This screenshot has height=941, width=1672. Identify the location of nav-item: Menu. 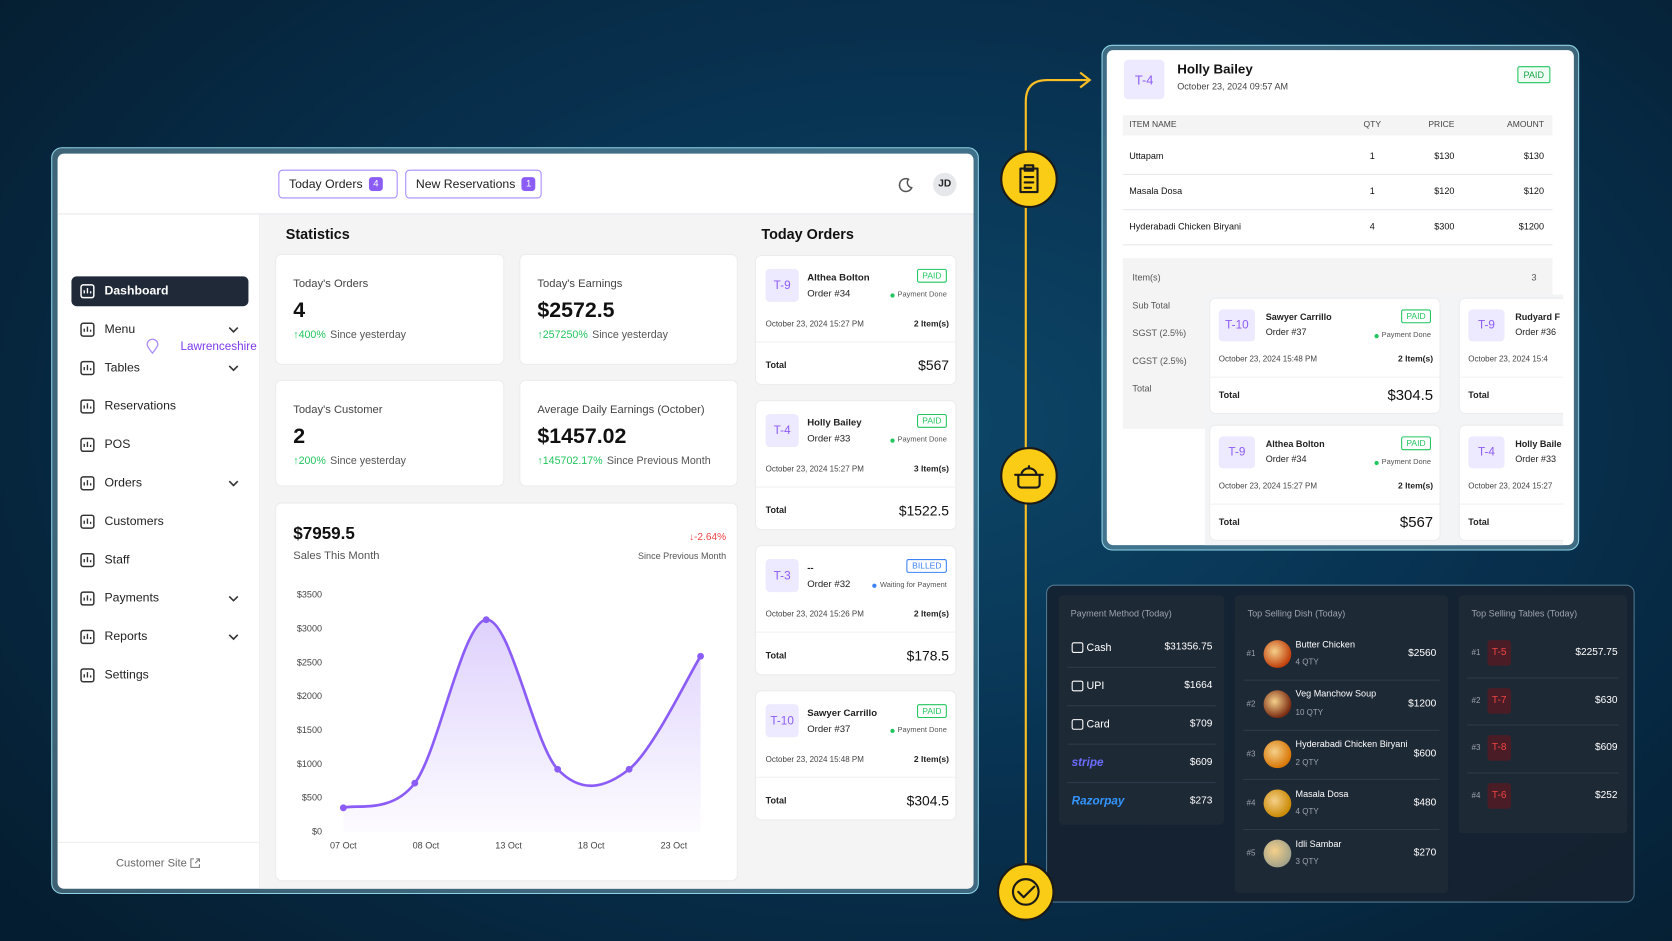
(159, 330).